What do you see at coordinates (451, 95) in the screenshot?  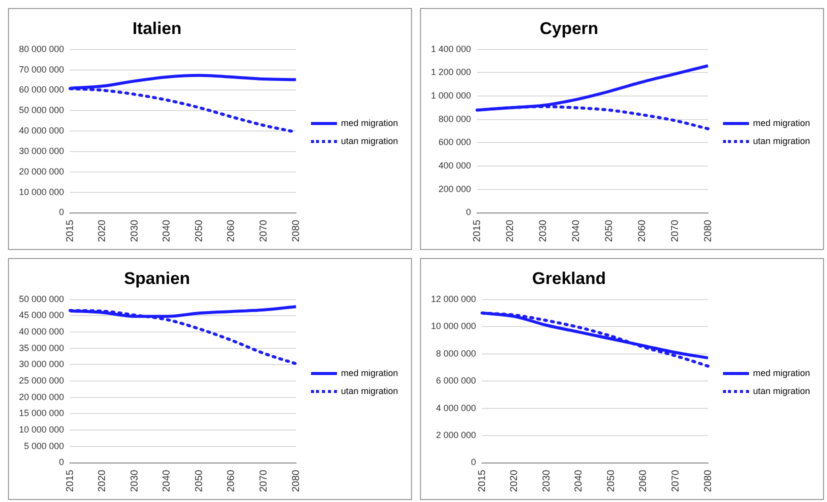 I see `y-tick-label: 1 000 000` at bounding box center [451, 95].